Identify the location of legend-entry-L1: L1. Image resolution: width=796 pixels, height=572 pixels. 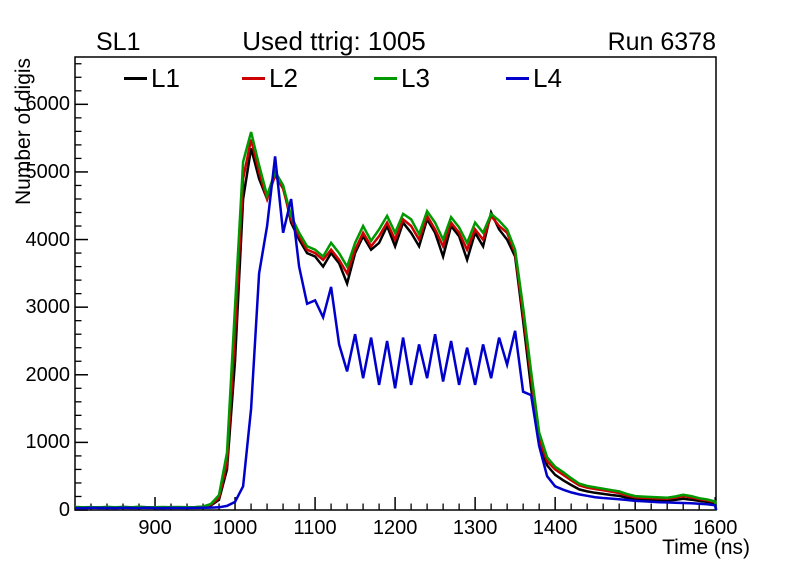
(152, 78).